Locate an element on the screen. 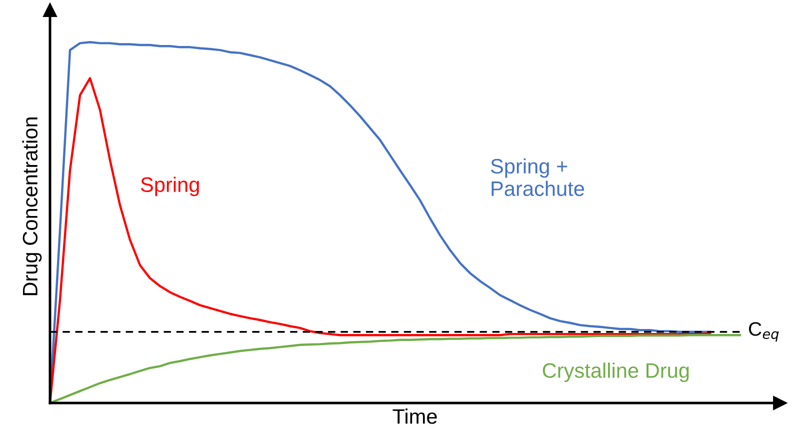  series-label: Spring is located at coordinates (169, 186).